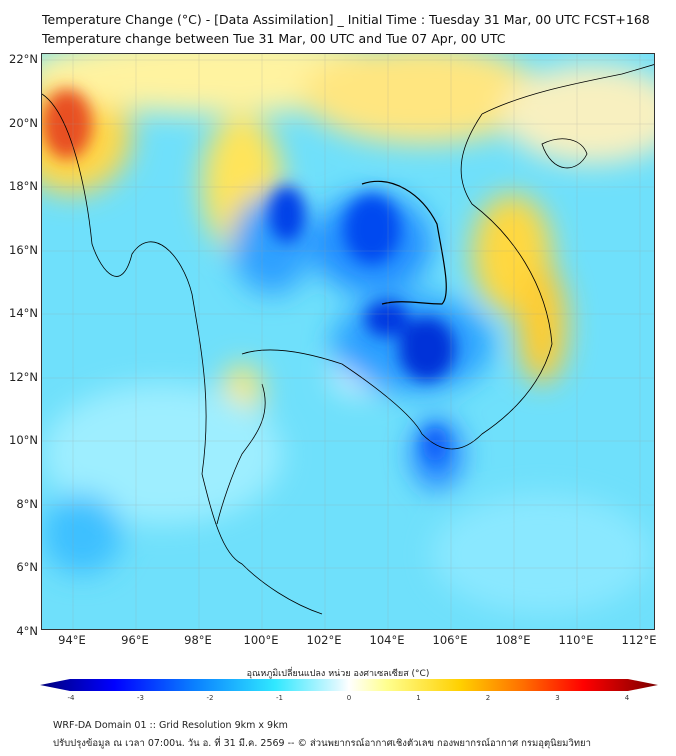 This screenshot has width=676, height=756. Describe the element at coordinates (557, 698) in the screenshot. I see `colorbar-tick-label: 3` at that location.